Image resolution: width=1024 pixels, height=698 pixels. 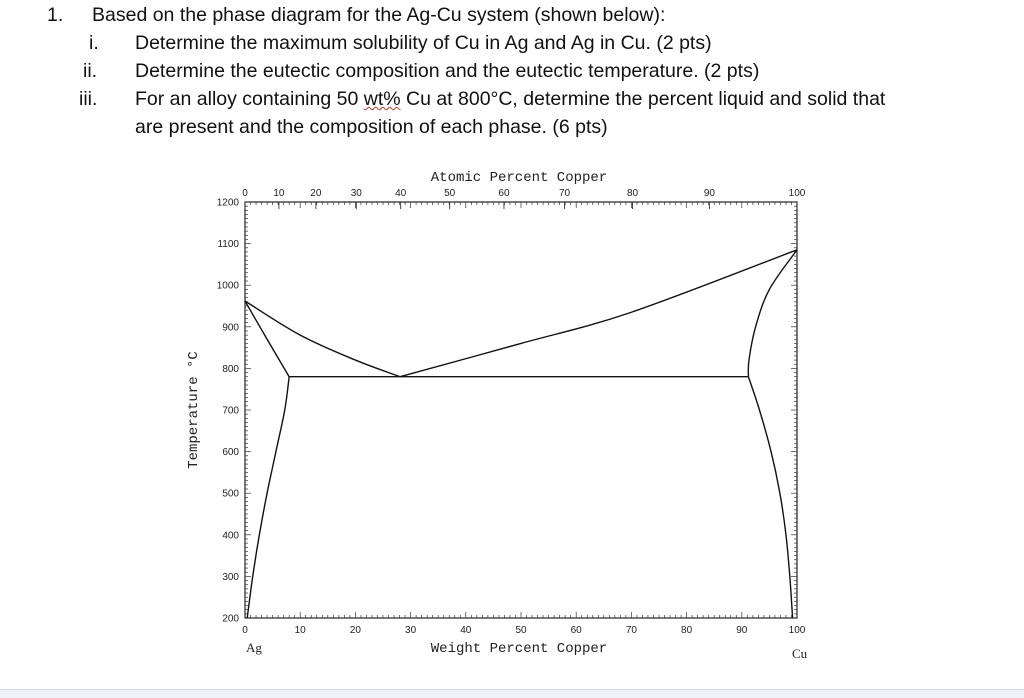 What do you see at coordinates (245, 193) in the screenshot?
I see `top-tick-label: 0` at bounding box center [245, 193].